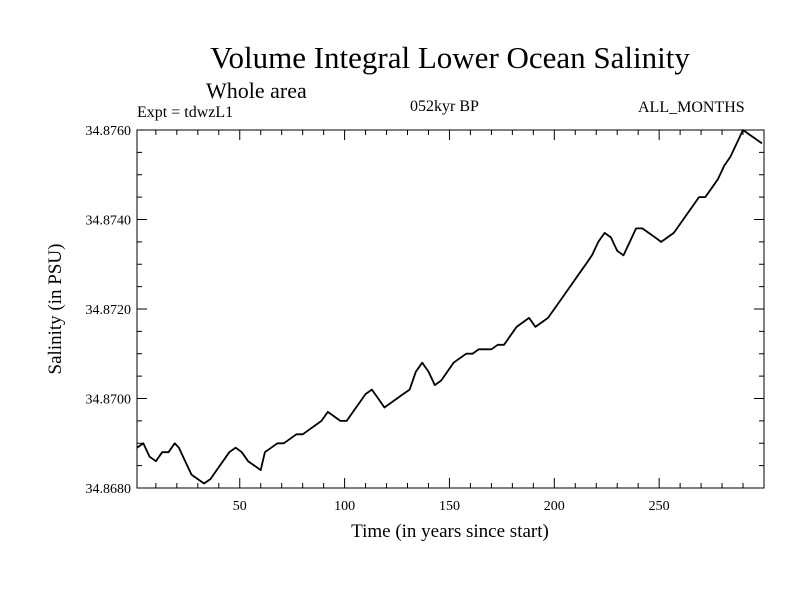 The image size is (800, 600). I want to click on y-tick-label: 34.8720, so click(109, 310).